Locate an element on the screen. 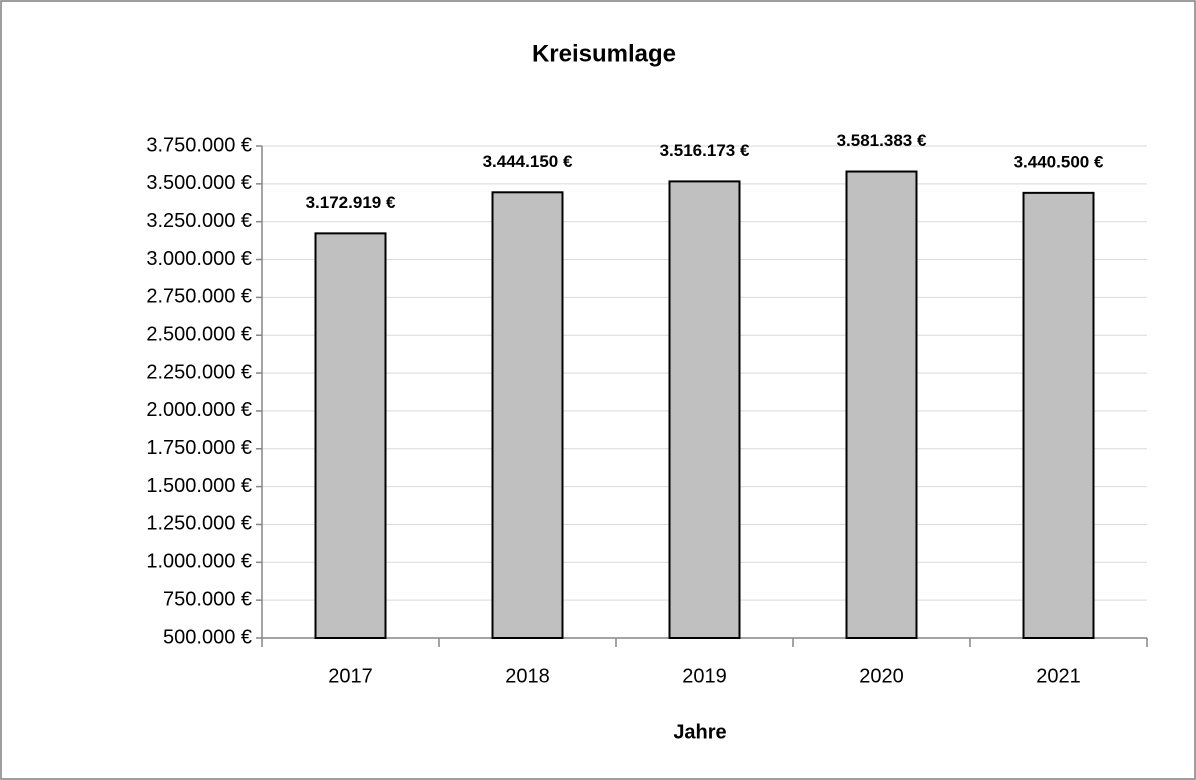 Image resolution: width=1196 pixels, height=780 pixels. y-tick-label: 2.750.000 € is located at coordinates (199, 297).